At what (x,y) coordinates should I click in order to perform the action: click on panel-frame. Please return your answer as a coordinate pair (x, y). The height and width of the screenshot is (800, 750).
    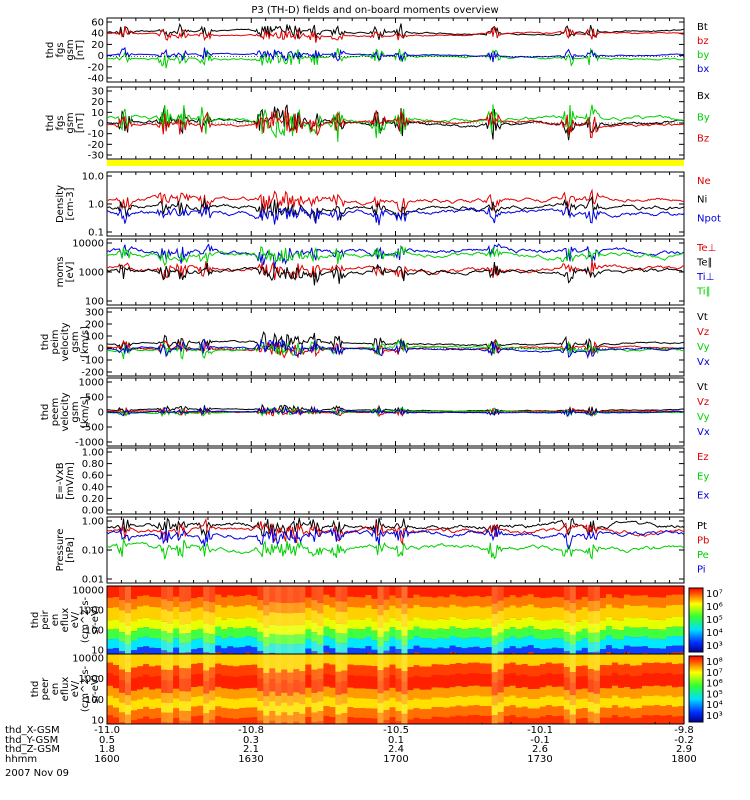
    Looking at the image, I should click on (395, 689).